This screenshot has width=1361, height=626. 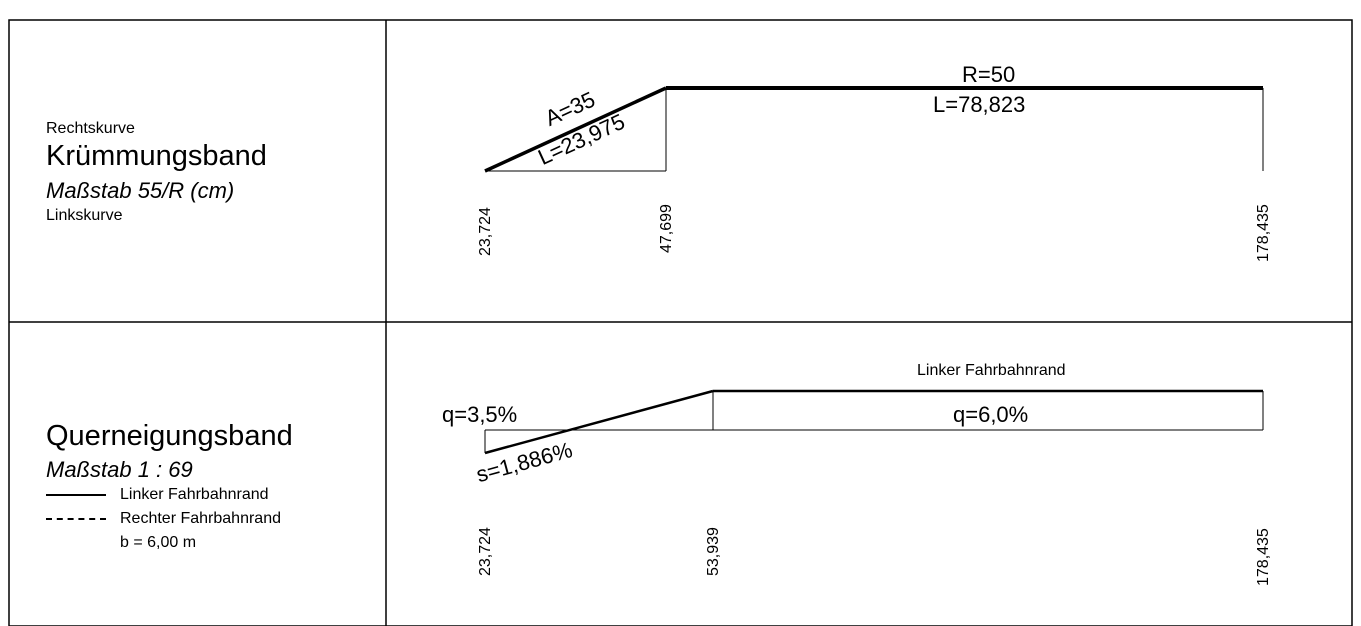 I want to click on q-start-label: q=3,5%, so click(x=480, y=414).